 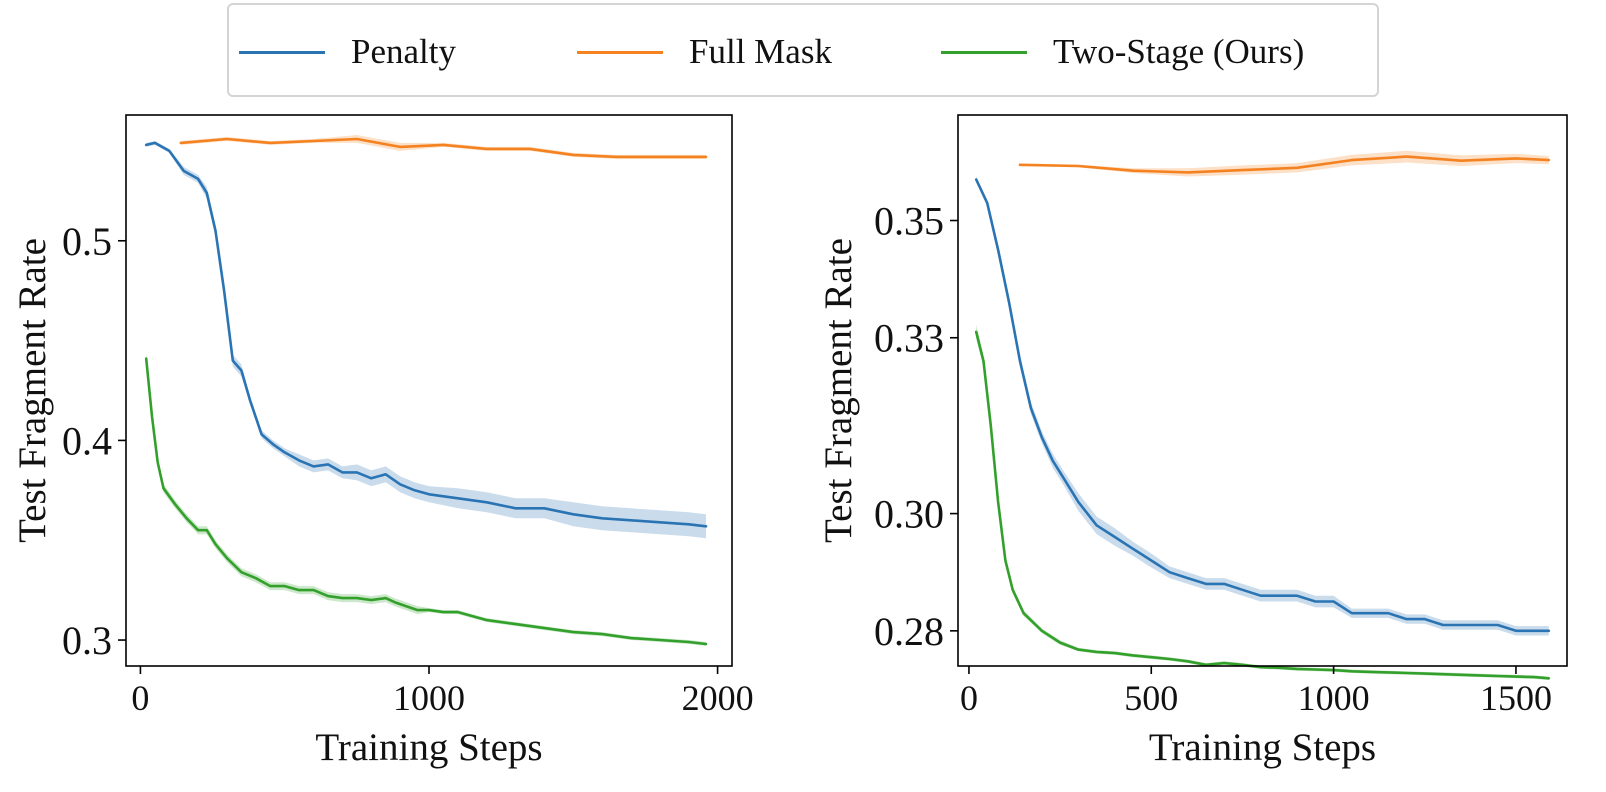 I want to click on legend-entry-two-stage: Two-Stage (Ours), so click(x=1122, y=52).